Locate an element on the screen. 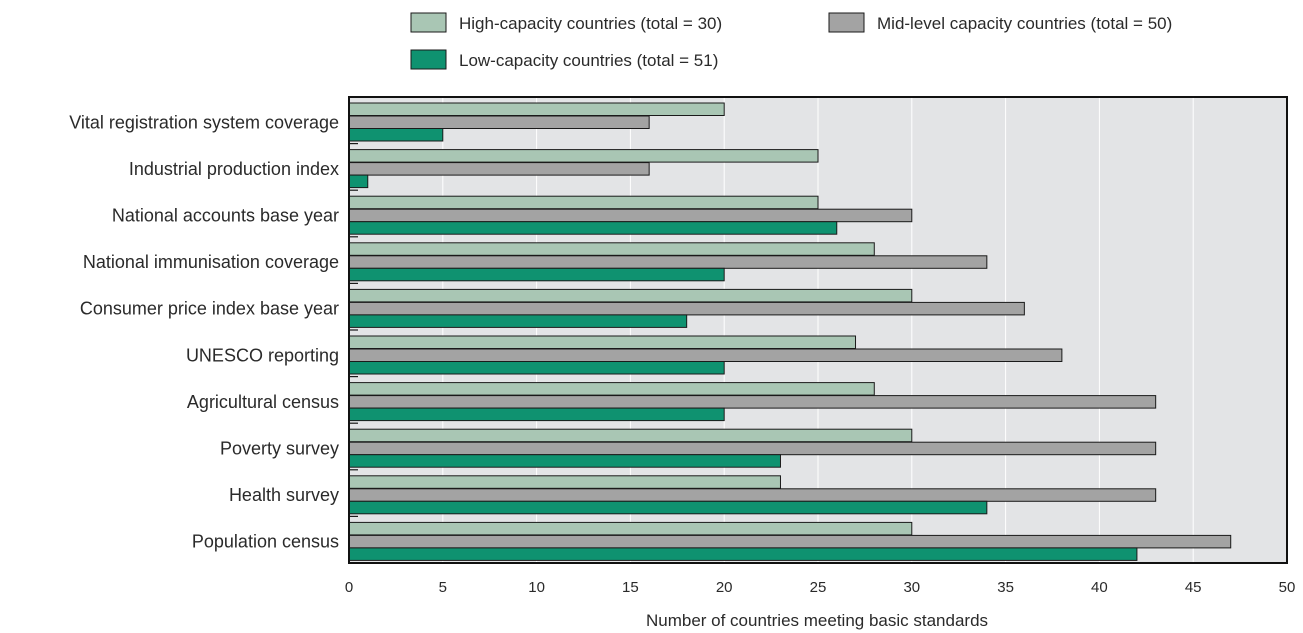 Image resolution: width=1303 pixels, height=633 pixels. legend-item: High-capacity countries (total = 30) is located at coordinates (566, 22).